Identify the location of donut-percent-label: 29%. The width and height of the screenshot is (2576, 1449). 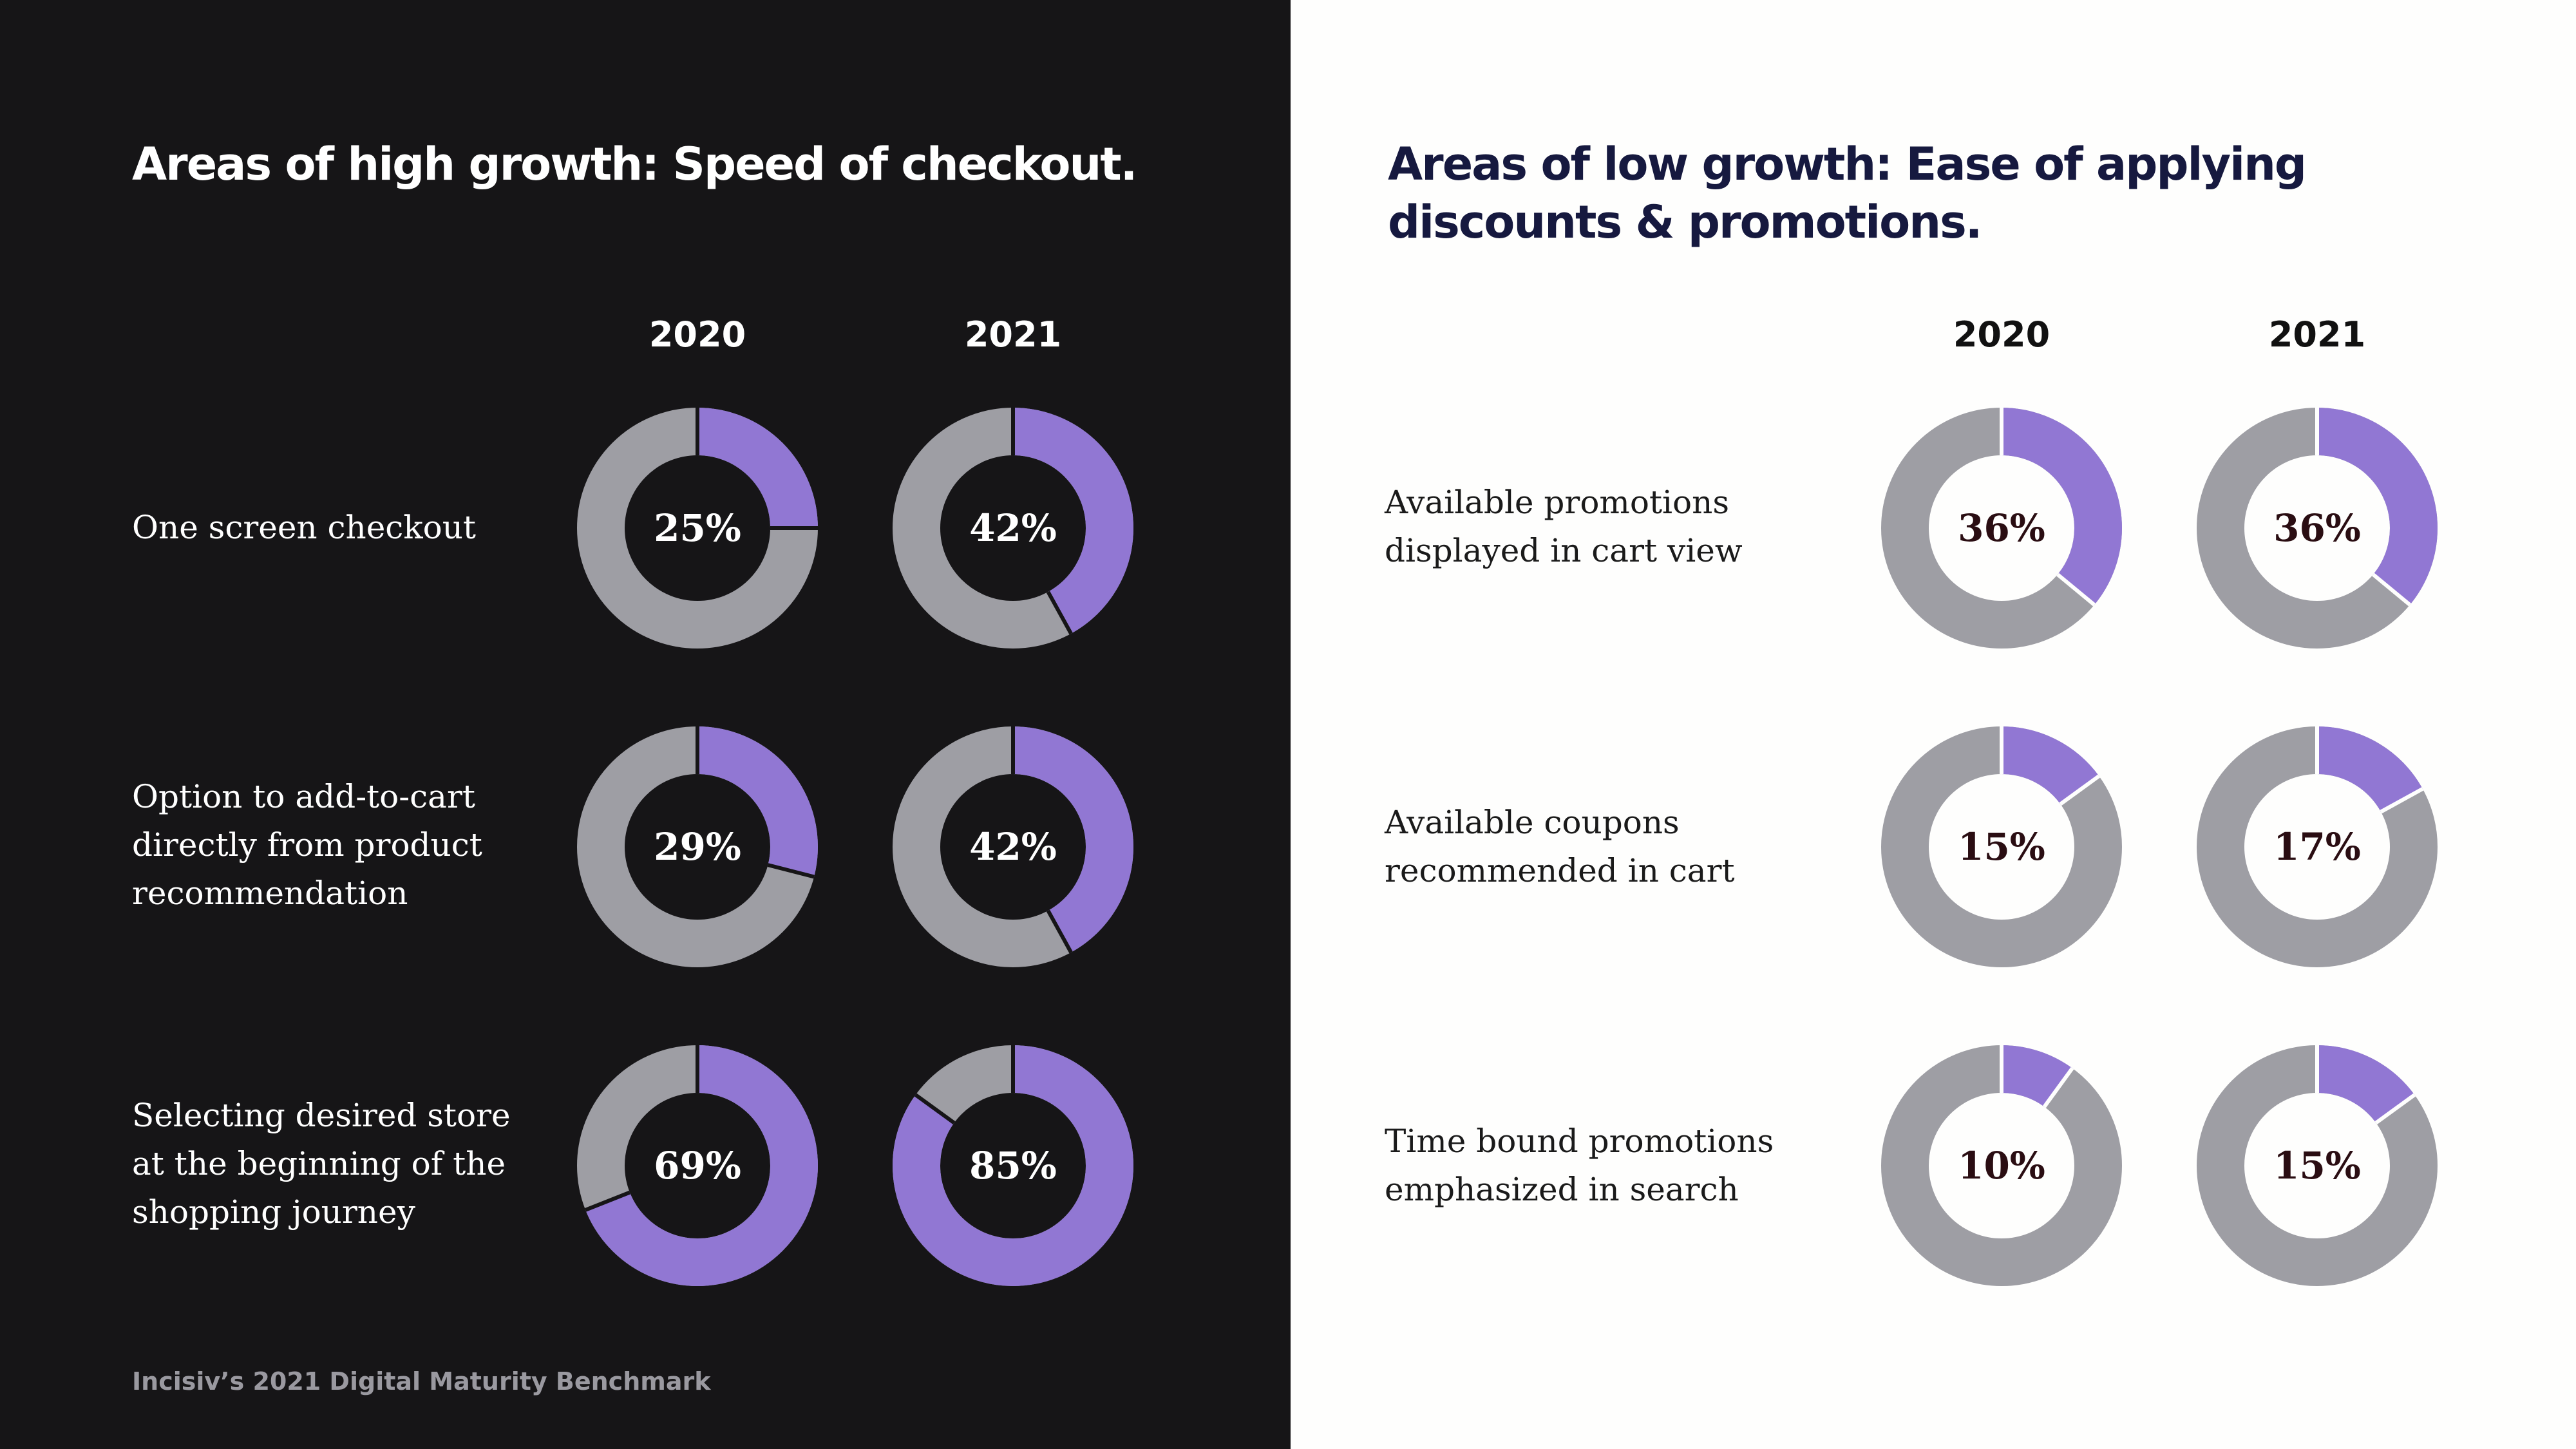
(697, 847).